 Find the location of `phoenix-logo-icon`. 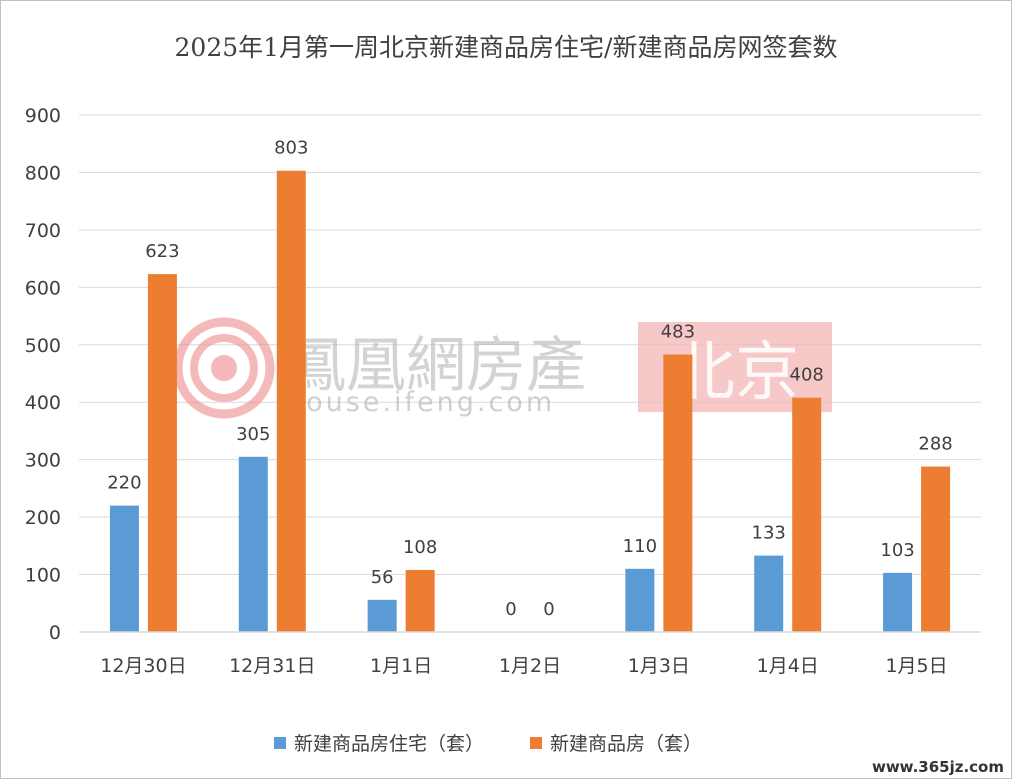

phoenix-logo-icon is located at coordinates (224, 368).